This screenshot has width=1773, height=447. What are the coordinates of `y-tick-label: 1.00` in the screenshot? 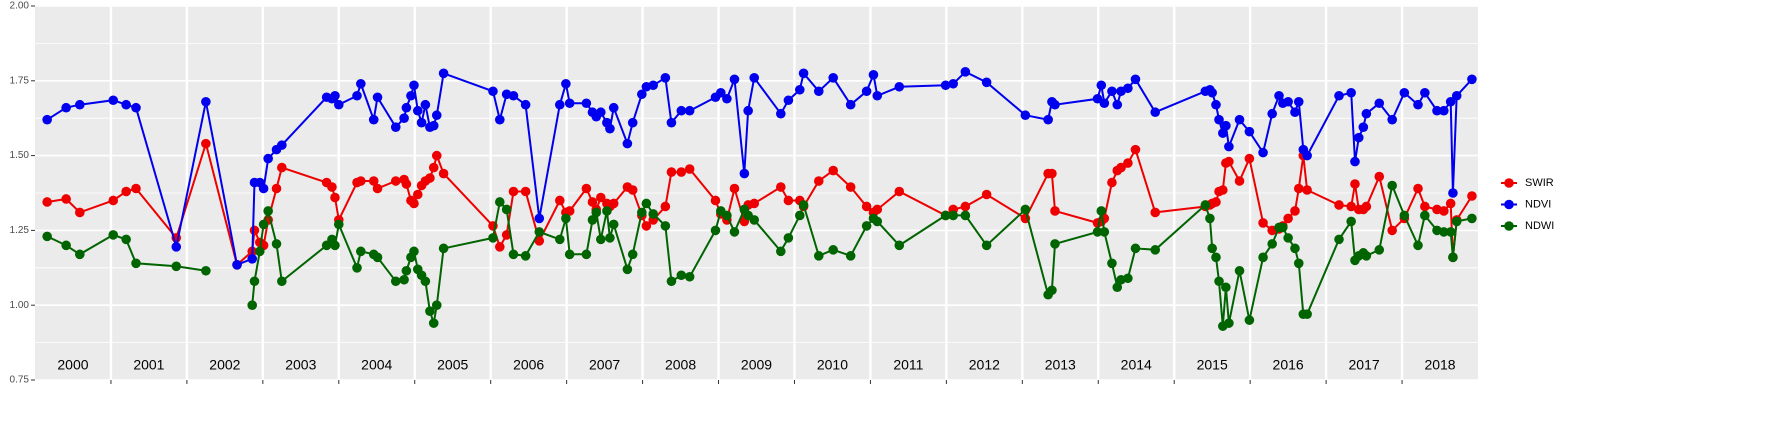 It's located at (20, 305).